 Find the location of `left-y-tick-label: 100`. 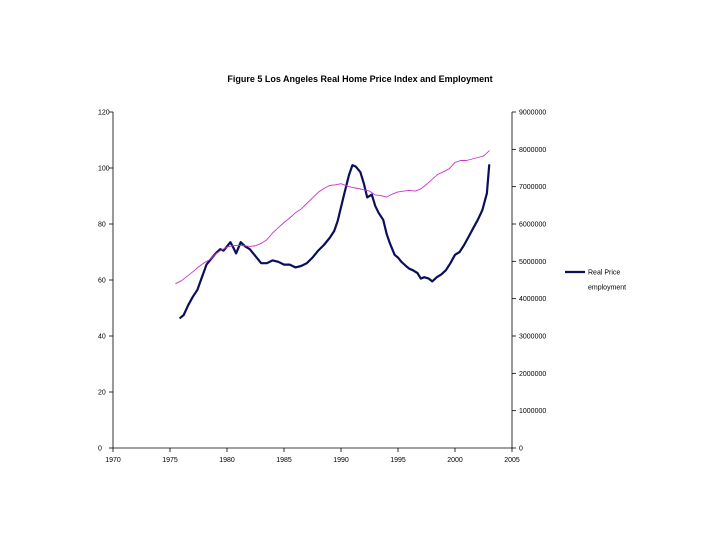

left-y-tick-label: 100 is located at coordinates (104, 169).